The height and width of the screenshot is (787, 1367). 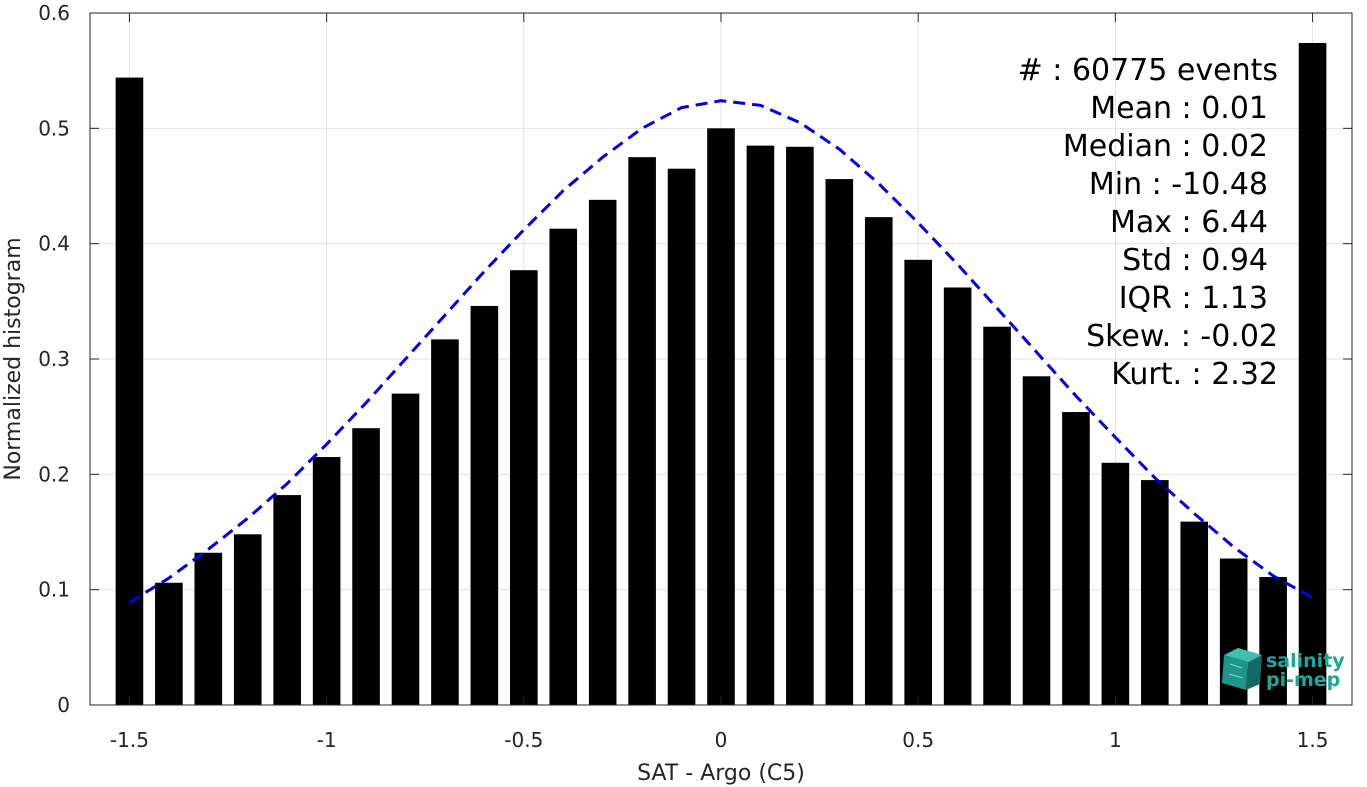 I want to click on y-tick-label: 0.3, so click(x=54, y=359).